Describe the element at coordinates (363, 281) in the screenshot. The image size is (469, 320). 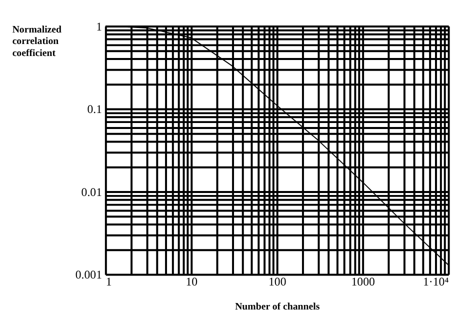
I see `x-tick-label: 1000` at that location.